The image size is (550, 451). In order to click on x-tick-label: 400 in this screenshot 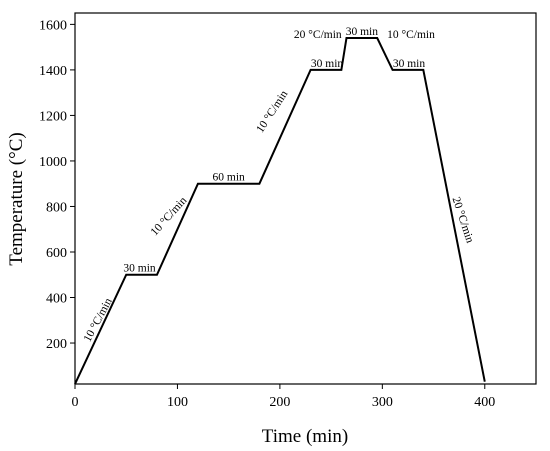, I will do `click(484, 402)`.